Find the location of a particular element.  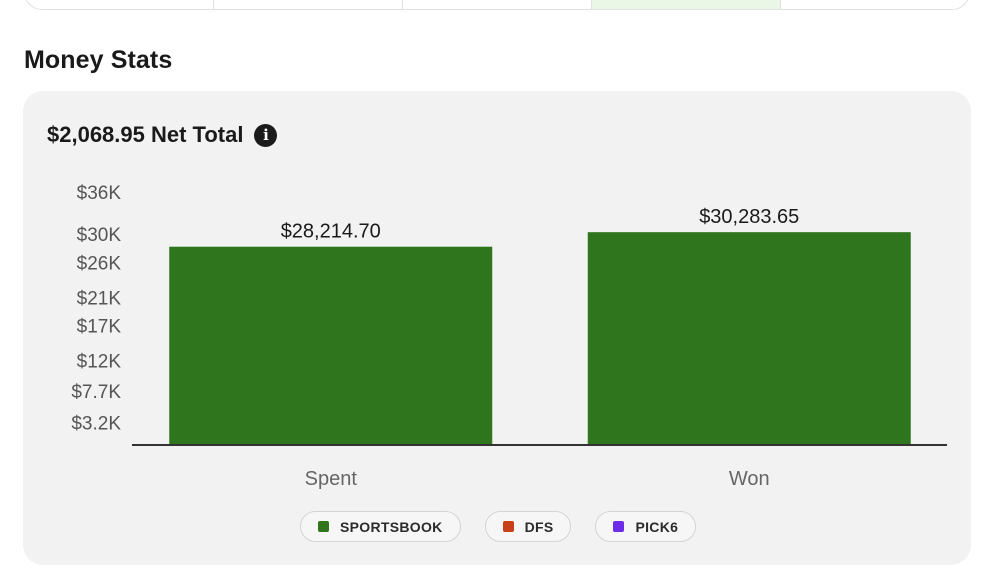

section-title: Money Stats is located at coordinates (98, 60).